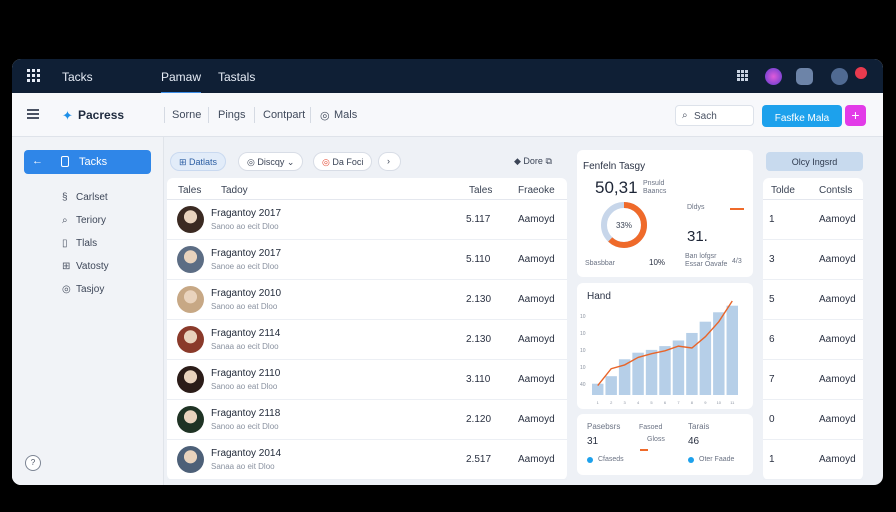 Image resolution: width=896 pixels, height=512 pixels. What do you see at coordinates (533, 161) in the screenshot?
I see `done-toggle: ◆ Dore ⧉` at bounding box center [533, 161].